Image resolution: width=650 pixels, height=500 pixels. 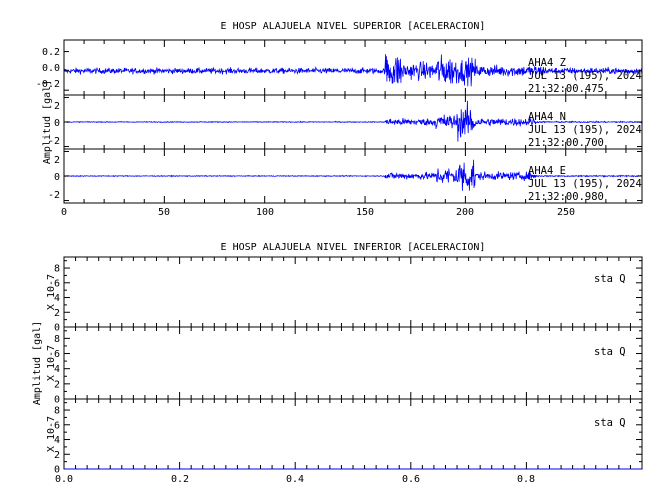 I want to click on top-channel-z-ytick: 0.0, so click(x=51, y=68).